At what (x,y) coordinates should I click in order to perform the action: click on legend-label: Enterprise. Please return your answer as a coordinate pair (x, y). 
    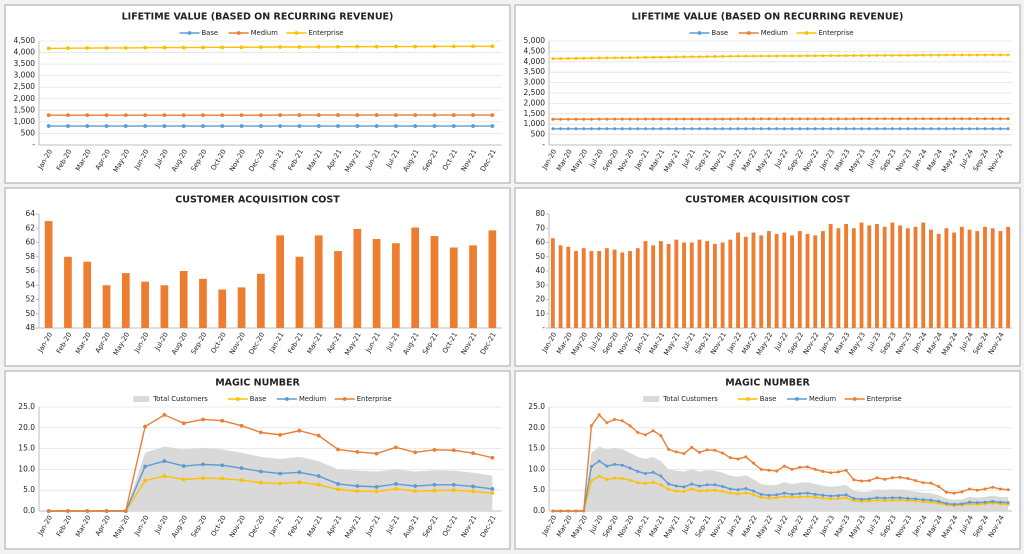
    Looking at the image, I should click on (884, 399).